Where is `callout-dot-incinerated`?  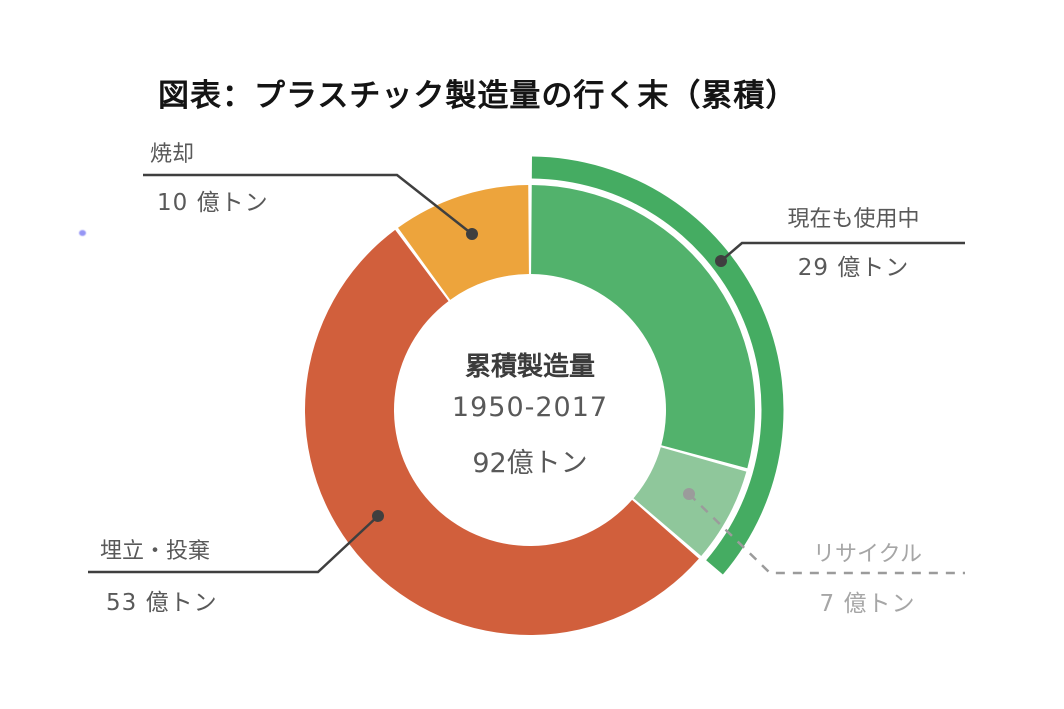 callout-dot-incinerated is located at coordinates (472, 234).